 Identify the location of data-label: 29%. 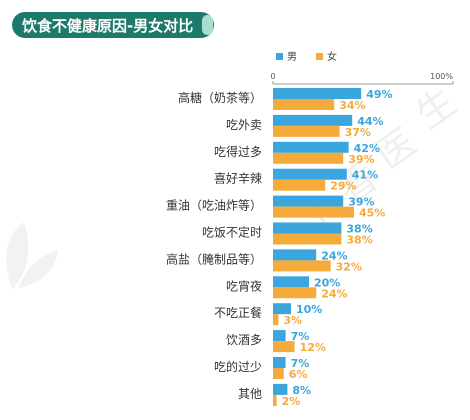
(343, 186).